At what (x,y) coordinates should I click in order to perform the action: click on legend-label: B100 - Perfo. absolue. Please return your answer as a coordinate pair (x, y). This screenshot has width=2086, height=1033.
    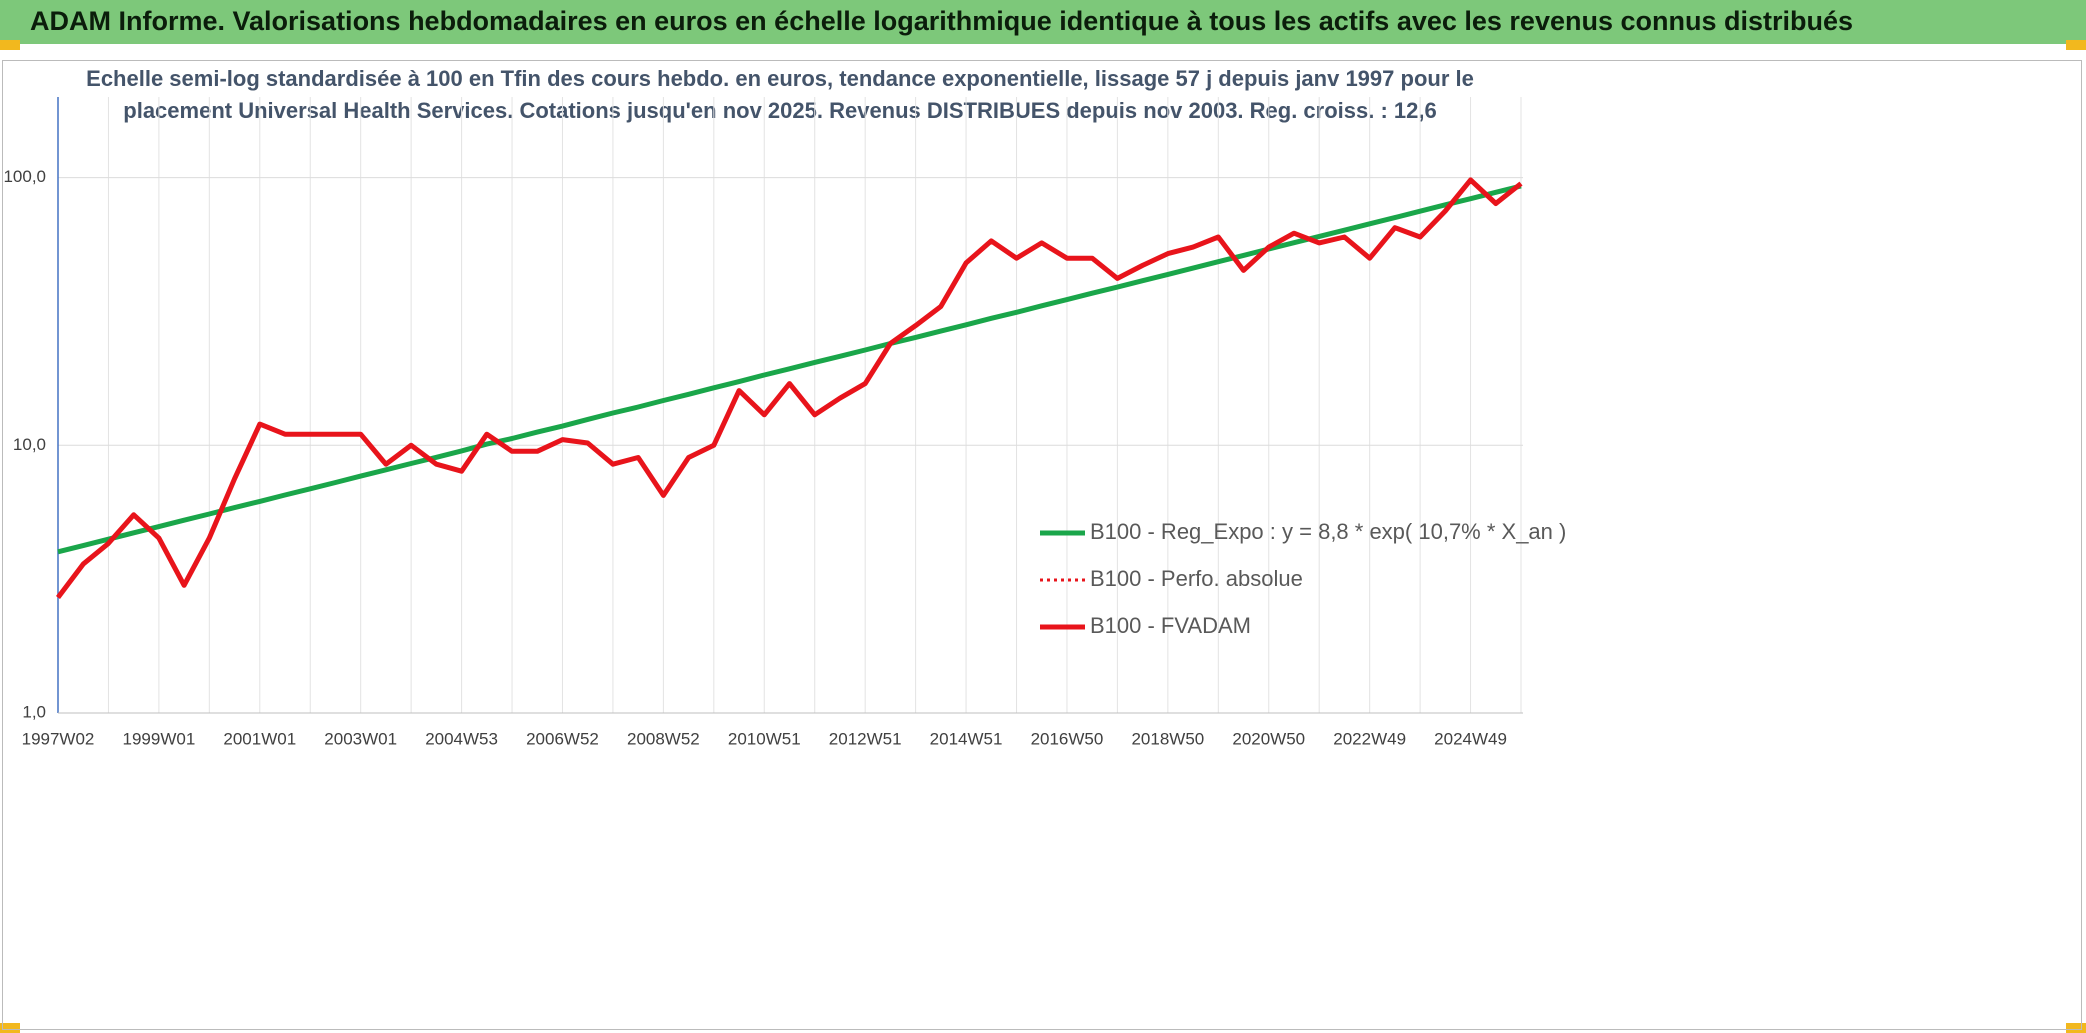
    Looking at the image, I should click on (1196, 578).